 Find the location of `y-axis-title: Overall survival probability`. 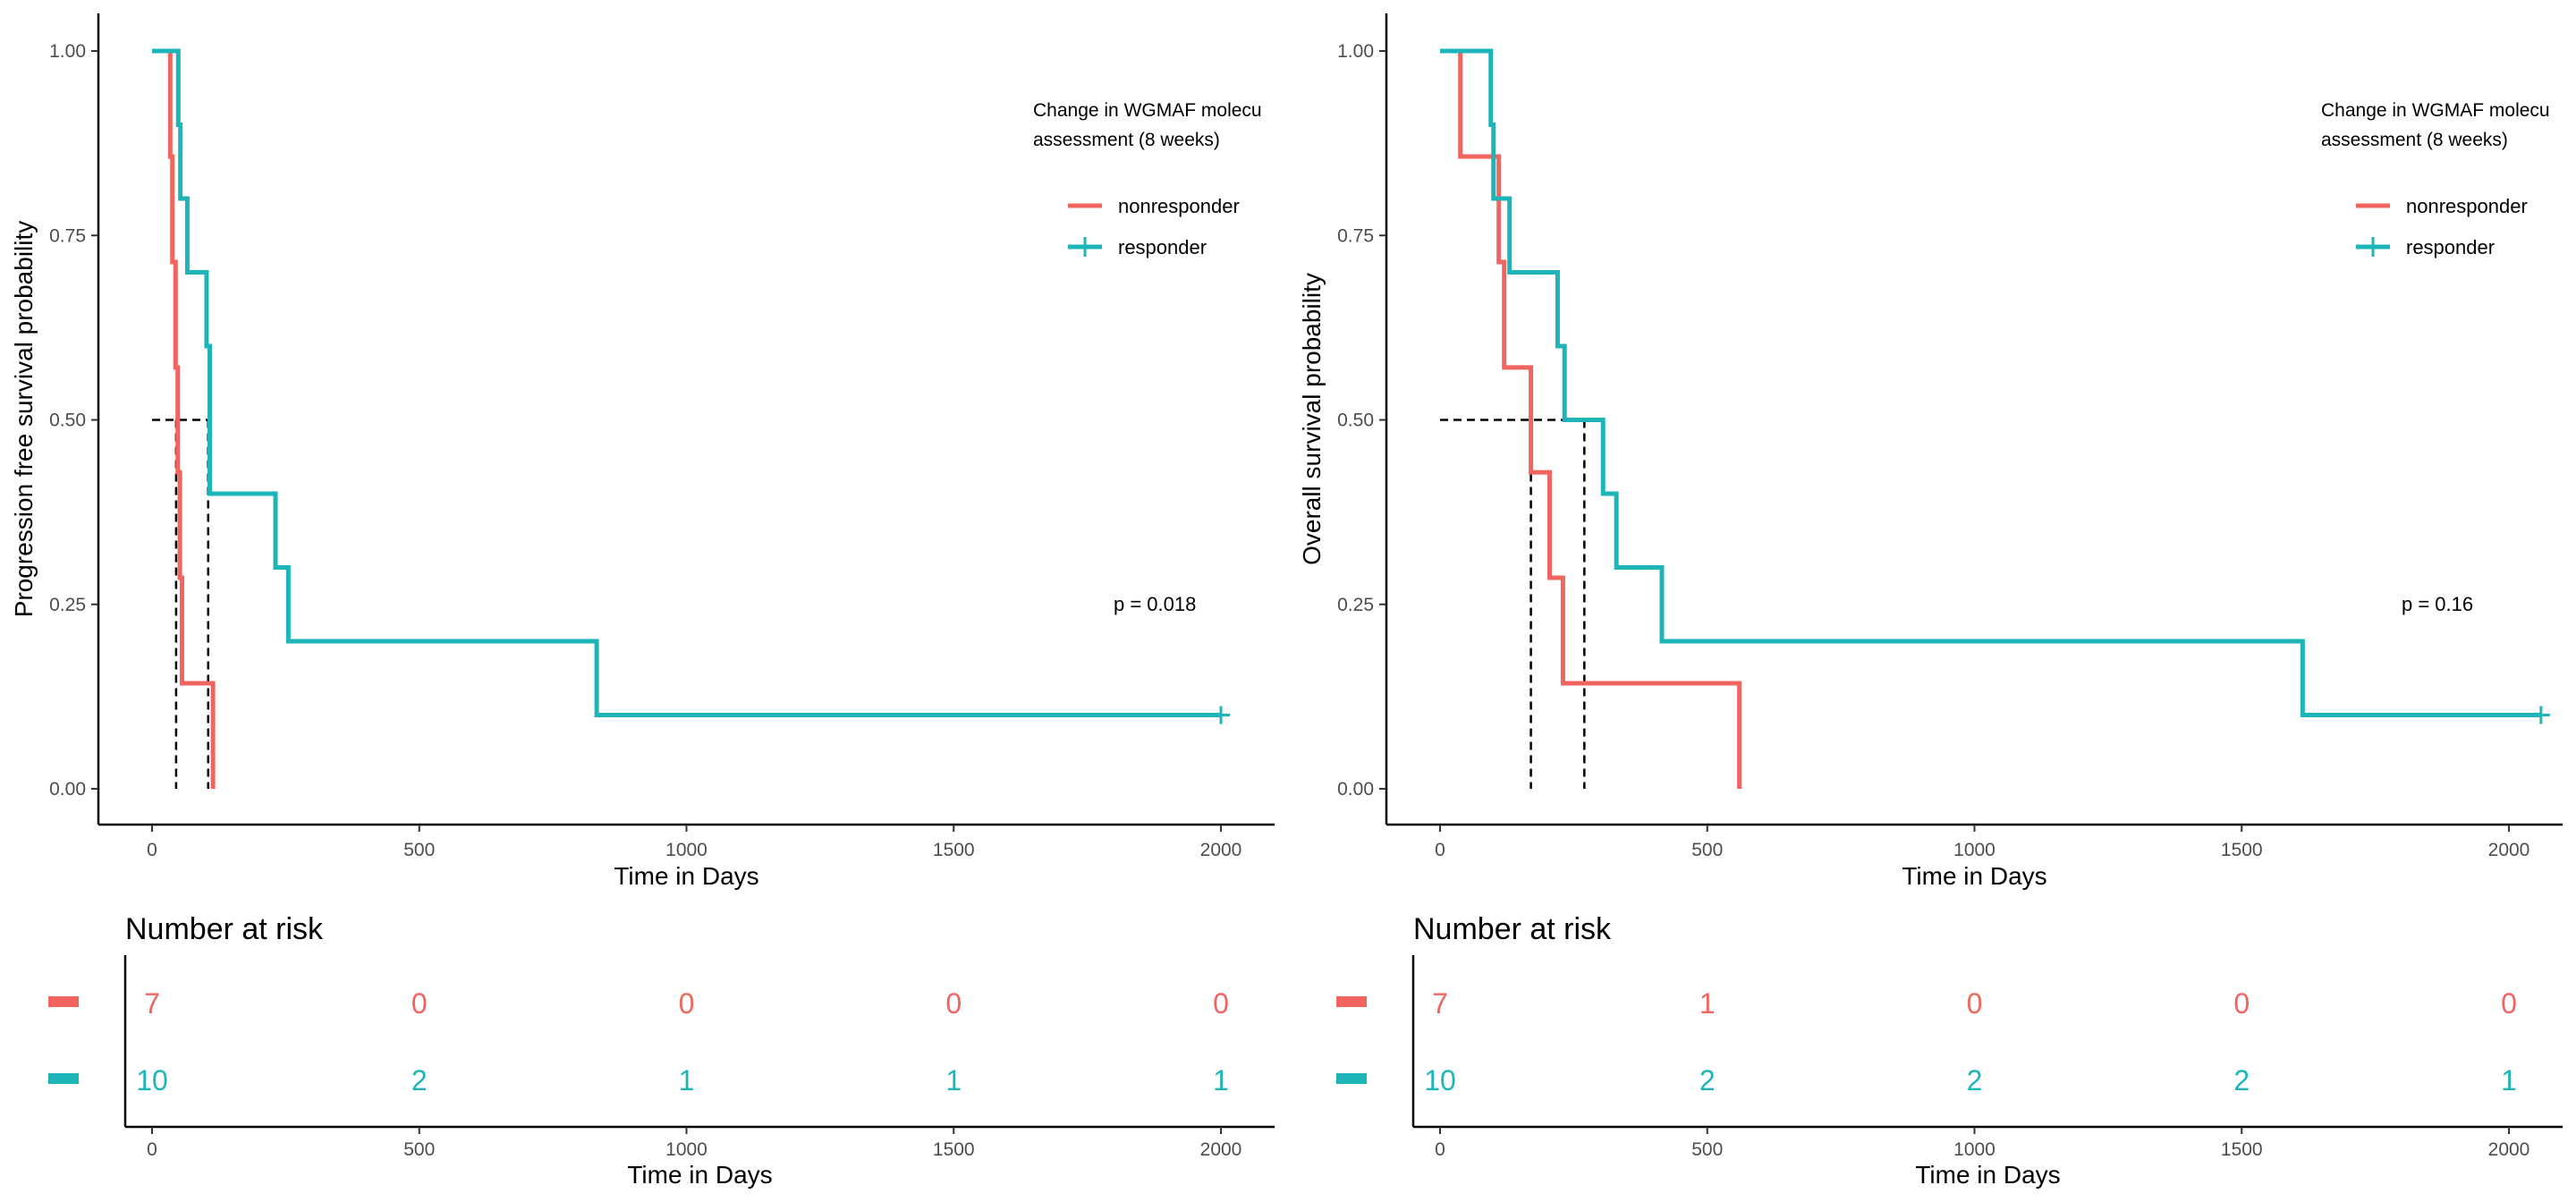

y-axis-title: Overall survival probability is located at coordinates (1312, 419).